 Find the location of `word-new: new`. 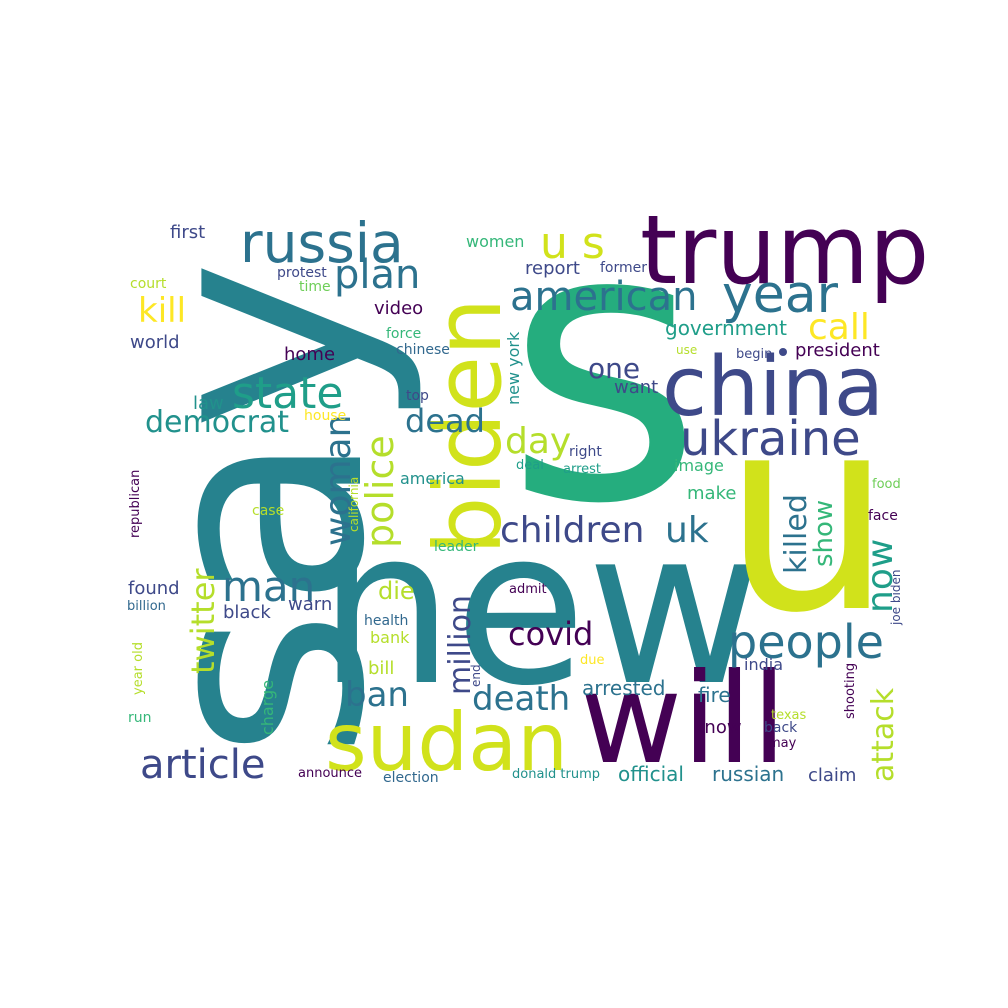

word-new: new is located at coordinates (540, 607).